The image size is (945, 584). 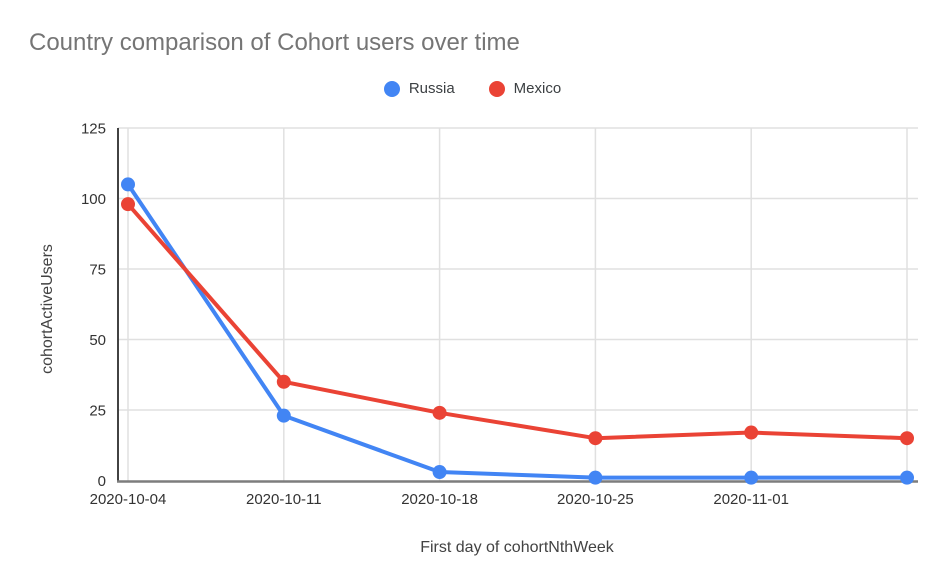 I want to click on x-tick-label-0: 2020-10-04, so click(x=128, y=499).